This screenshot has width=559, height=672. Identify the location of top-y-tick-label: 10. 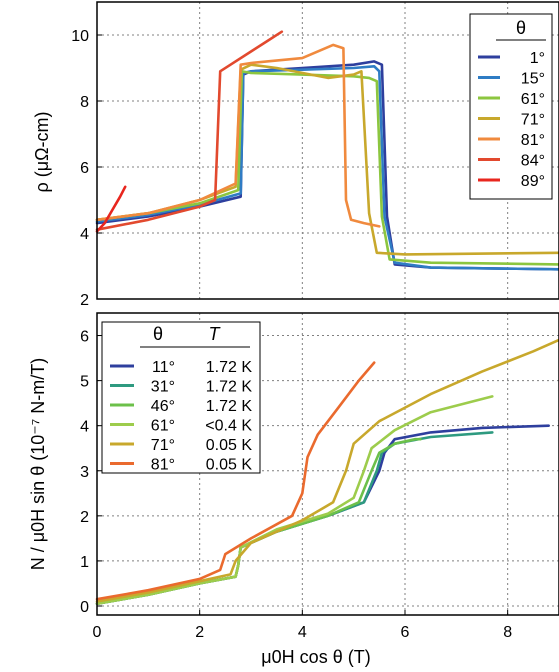
(80, 36).